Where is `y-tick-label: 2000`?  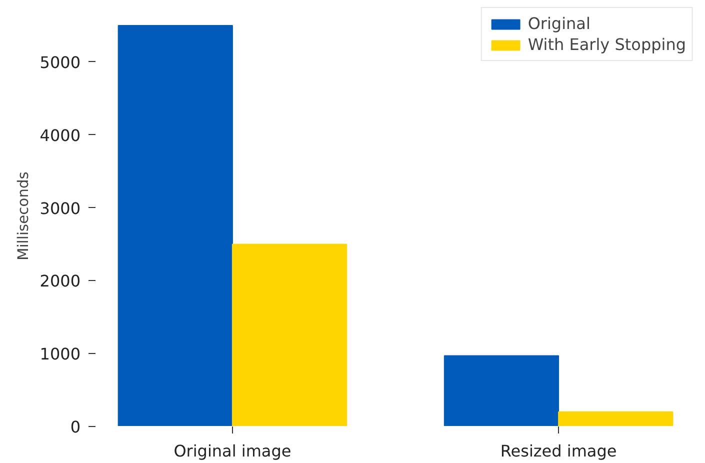 y-tick-label: 2000 is located at coordinates (60, 281).